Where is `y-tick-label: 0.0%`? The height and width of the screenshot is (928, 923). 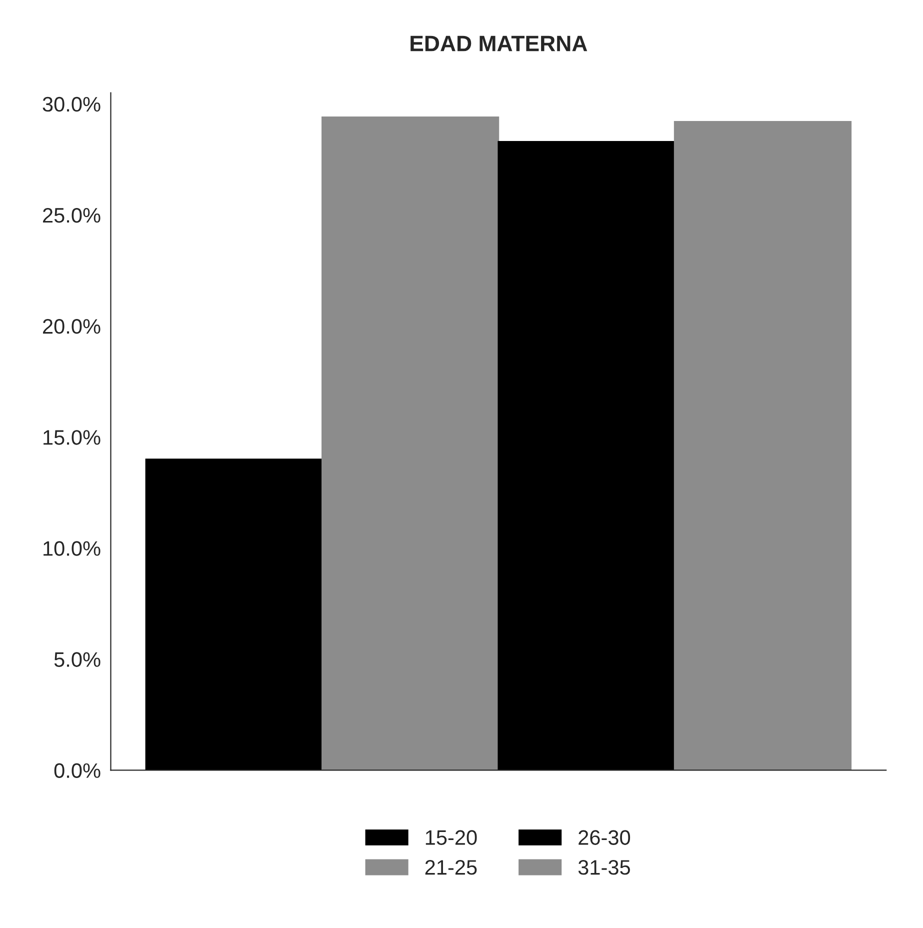
y-tick-label: 0.0% is located at coordinates (77, 770).